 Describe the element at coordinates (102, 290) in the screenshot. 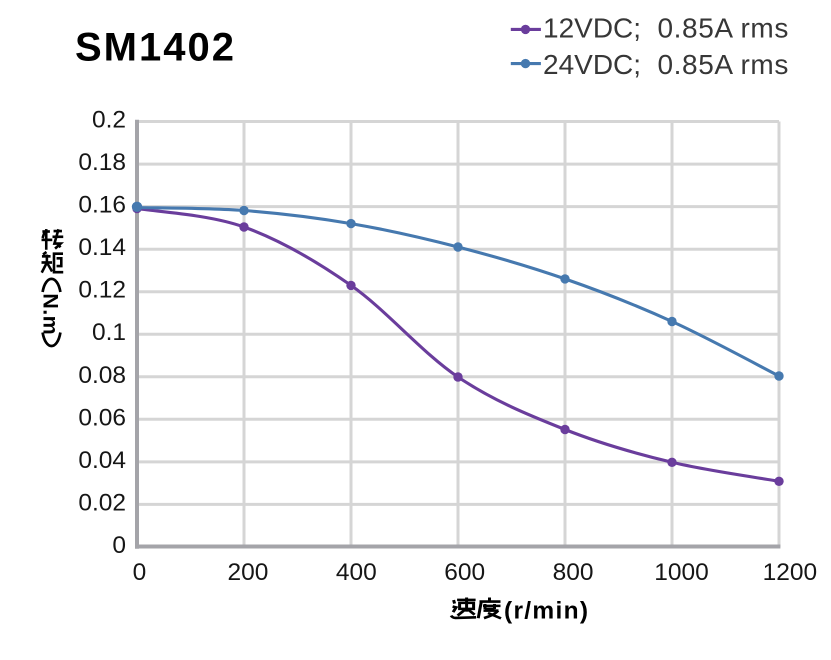

I see `svg-text: 0.12` at that location.